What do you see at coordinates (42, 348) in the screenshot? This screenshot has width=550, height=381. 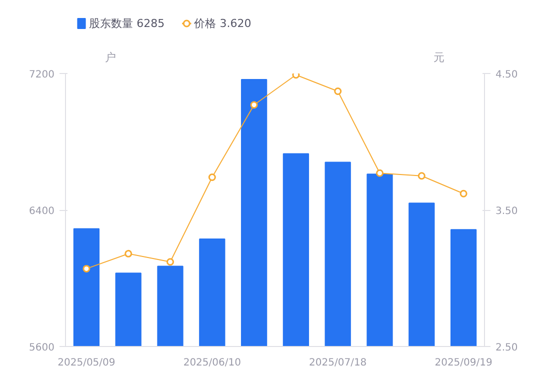 I see `y-tick-label: 5600` at bounding box center [42, 348].